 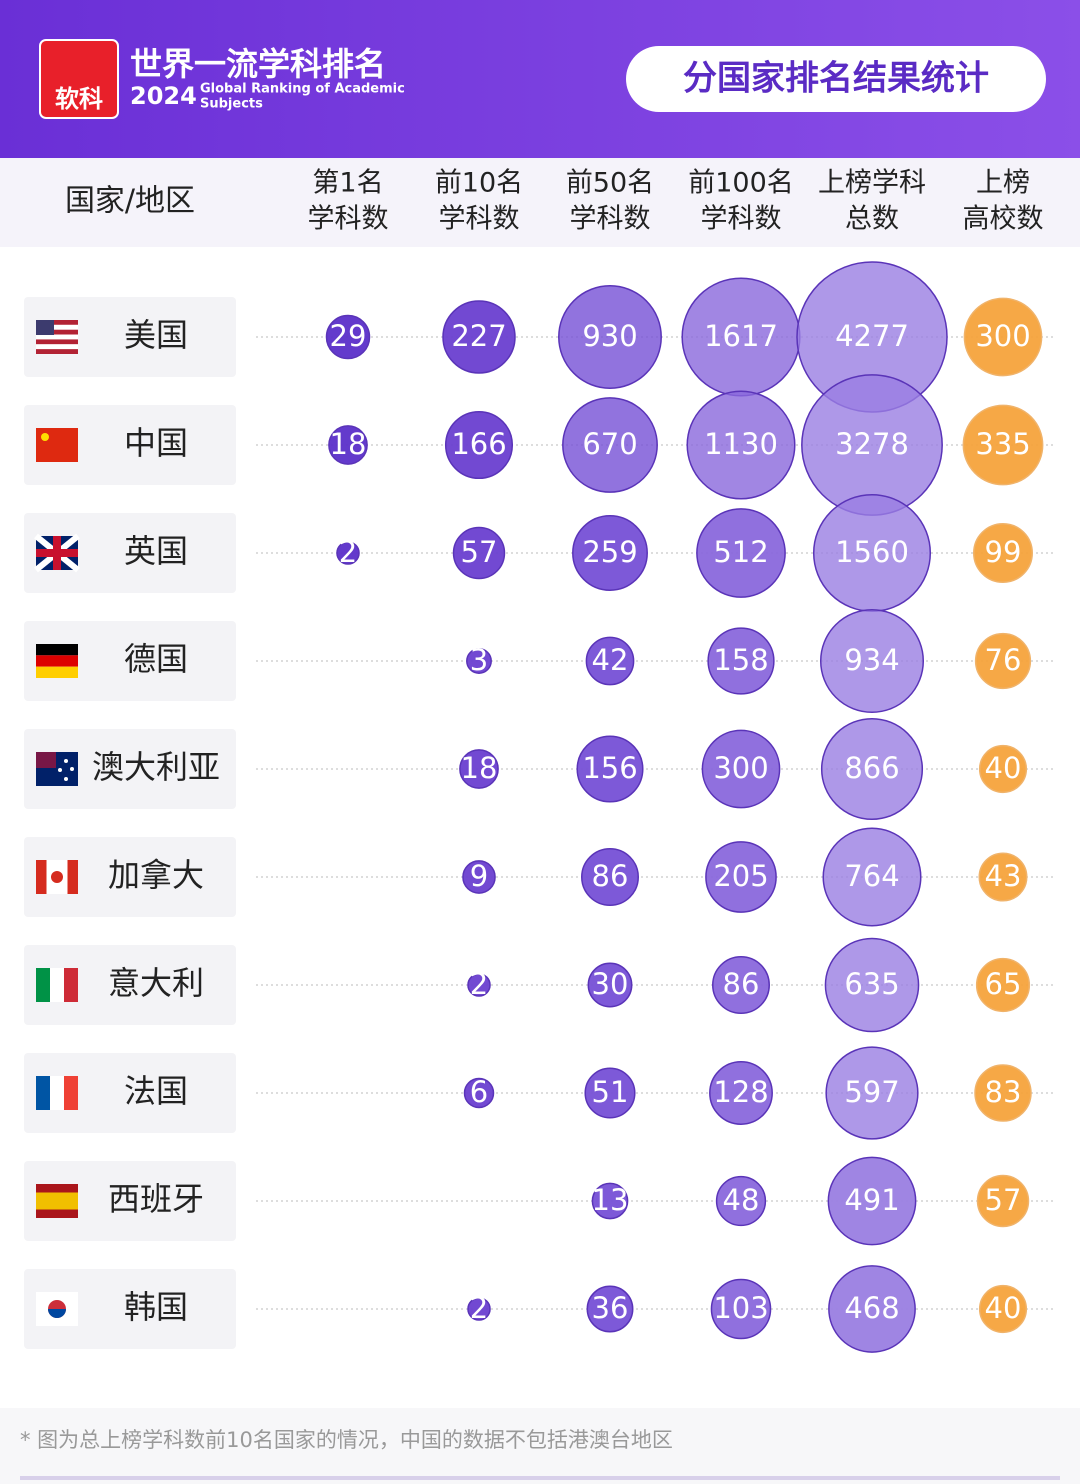 What do you see at coordinates (79, 79) in the screenshot?
I see `logo` at bounding box center [79, 79].